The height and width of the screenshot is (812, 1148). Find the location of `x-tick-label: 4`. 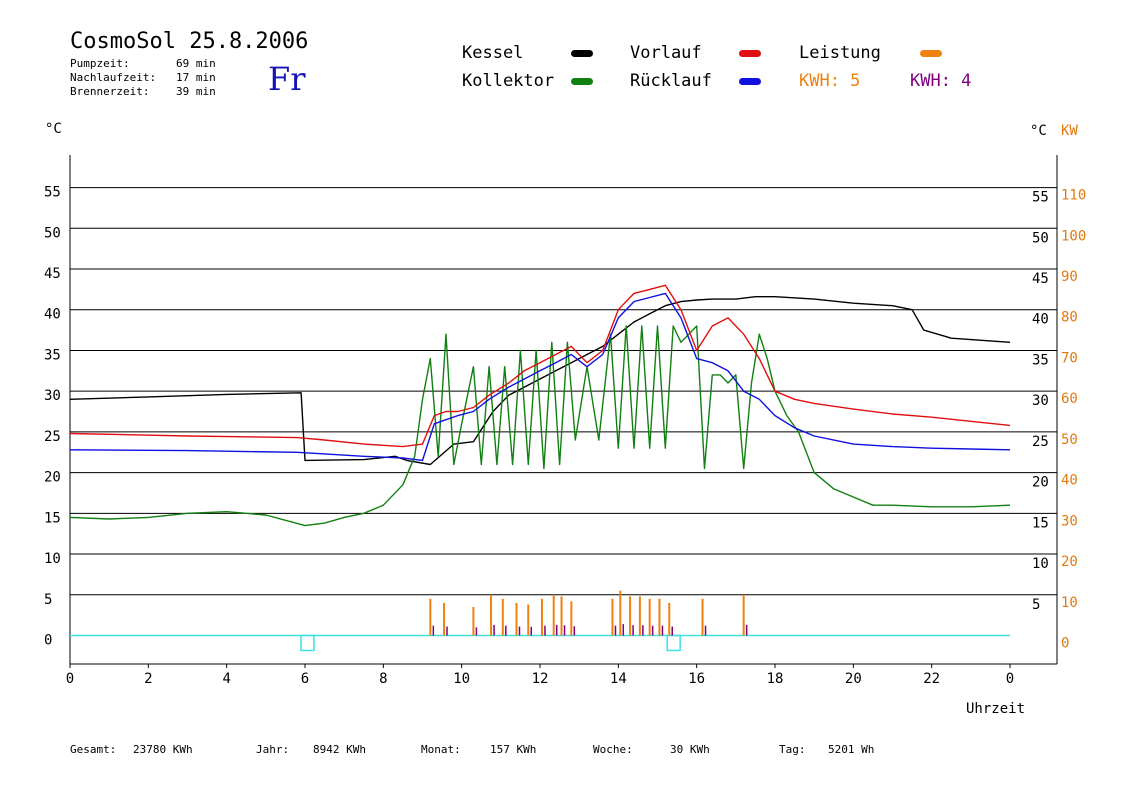

x-tick-label: 4 is located at coordinates (226, 679).